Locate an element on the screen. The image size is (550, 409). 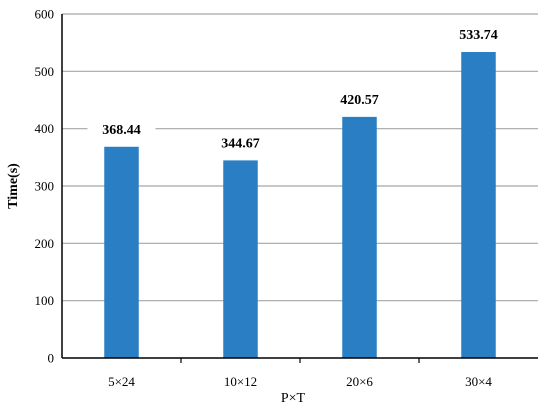
data-label: 420.57 is located at coordinates (359, 100).